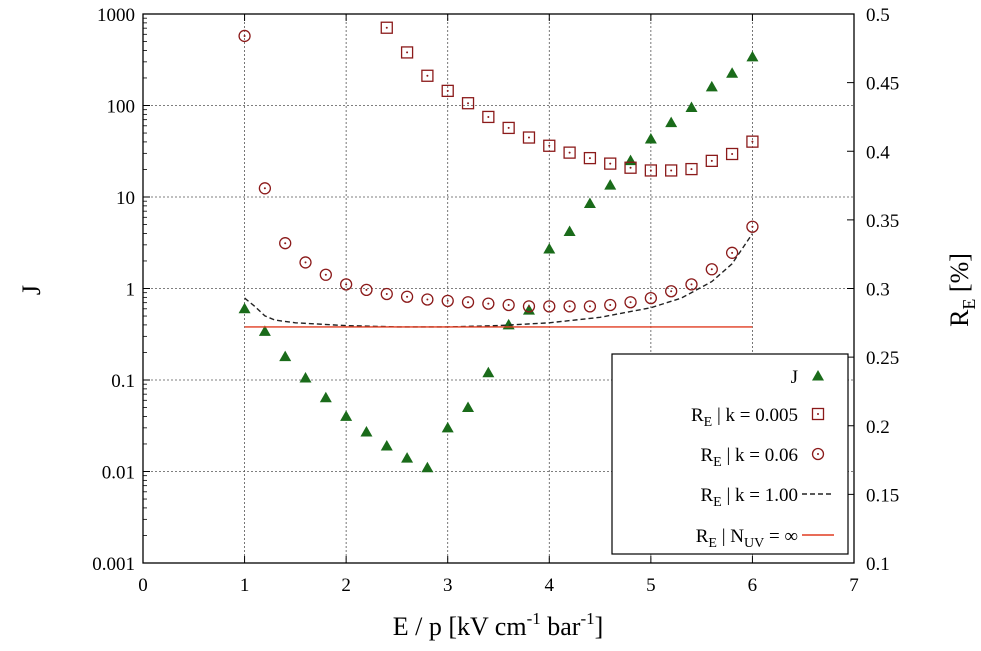 The height and width of the screenshot is (651, 981). Describe the element at coordinates (498, 280) in the screenshot. I see `series-line-k100` at that location.